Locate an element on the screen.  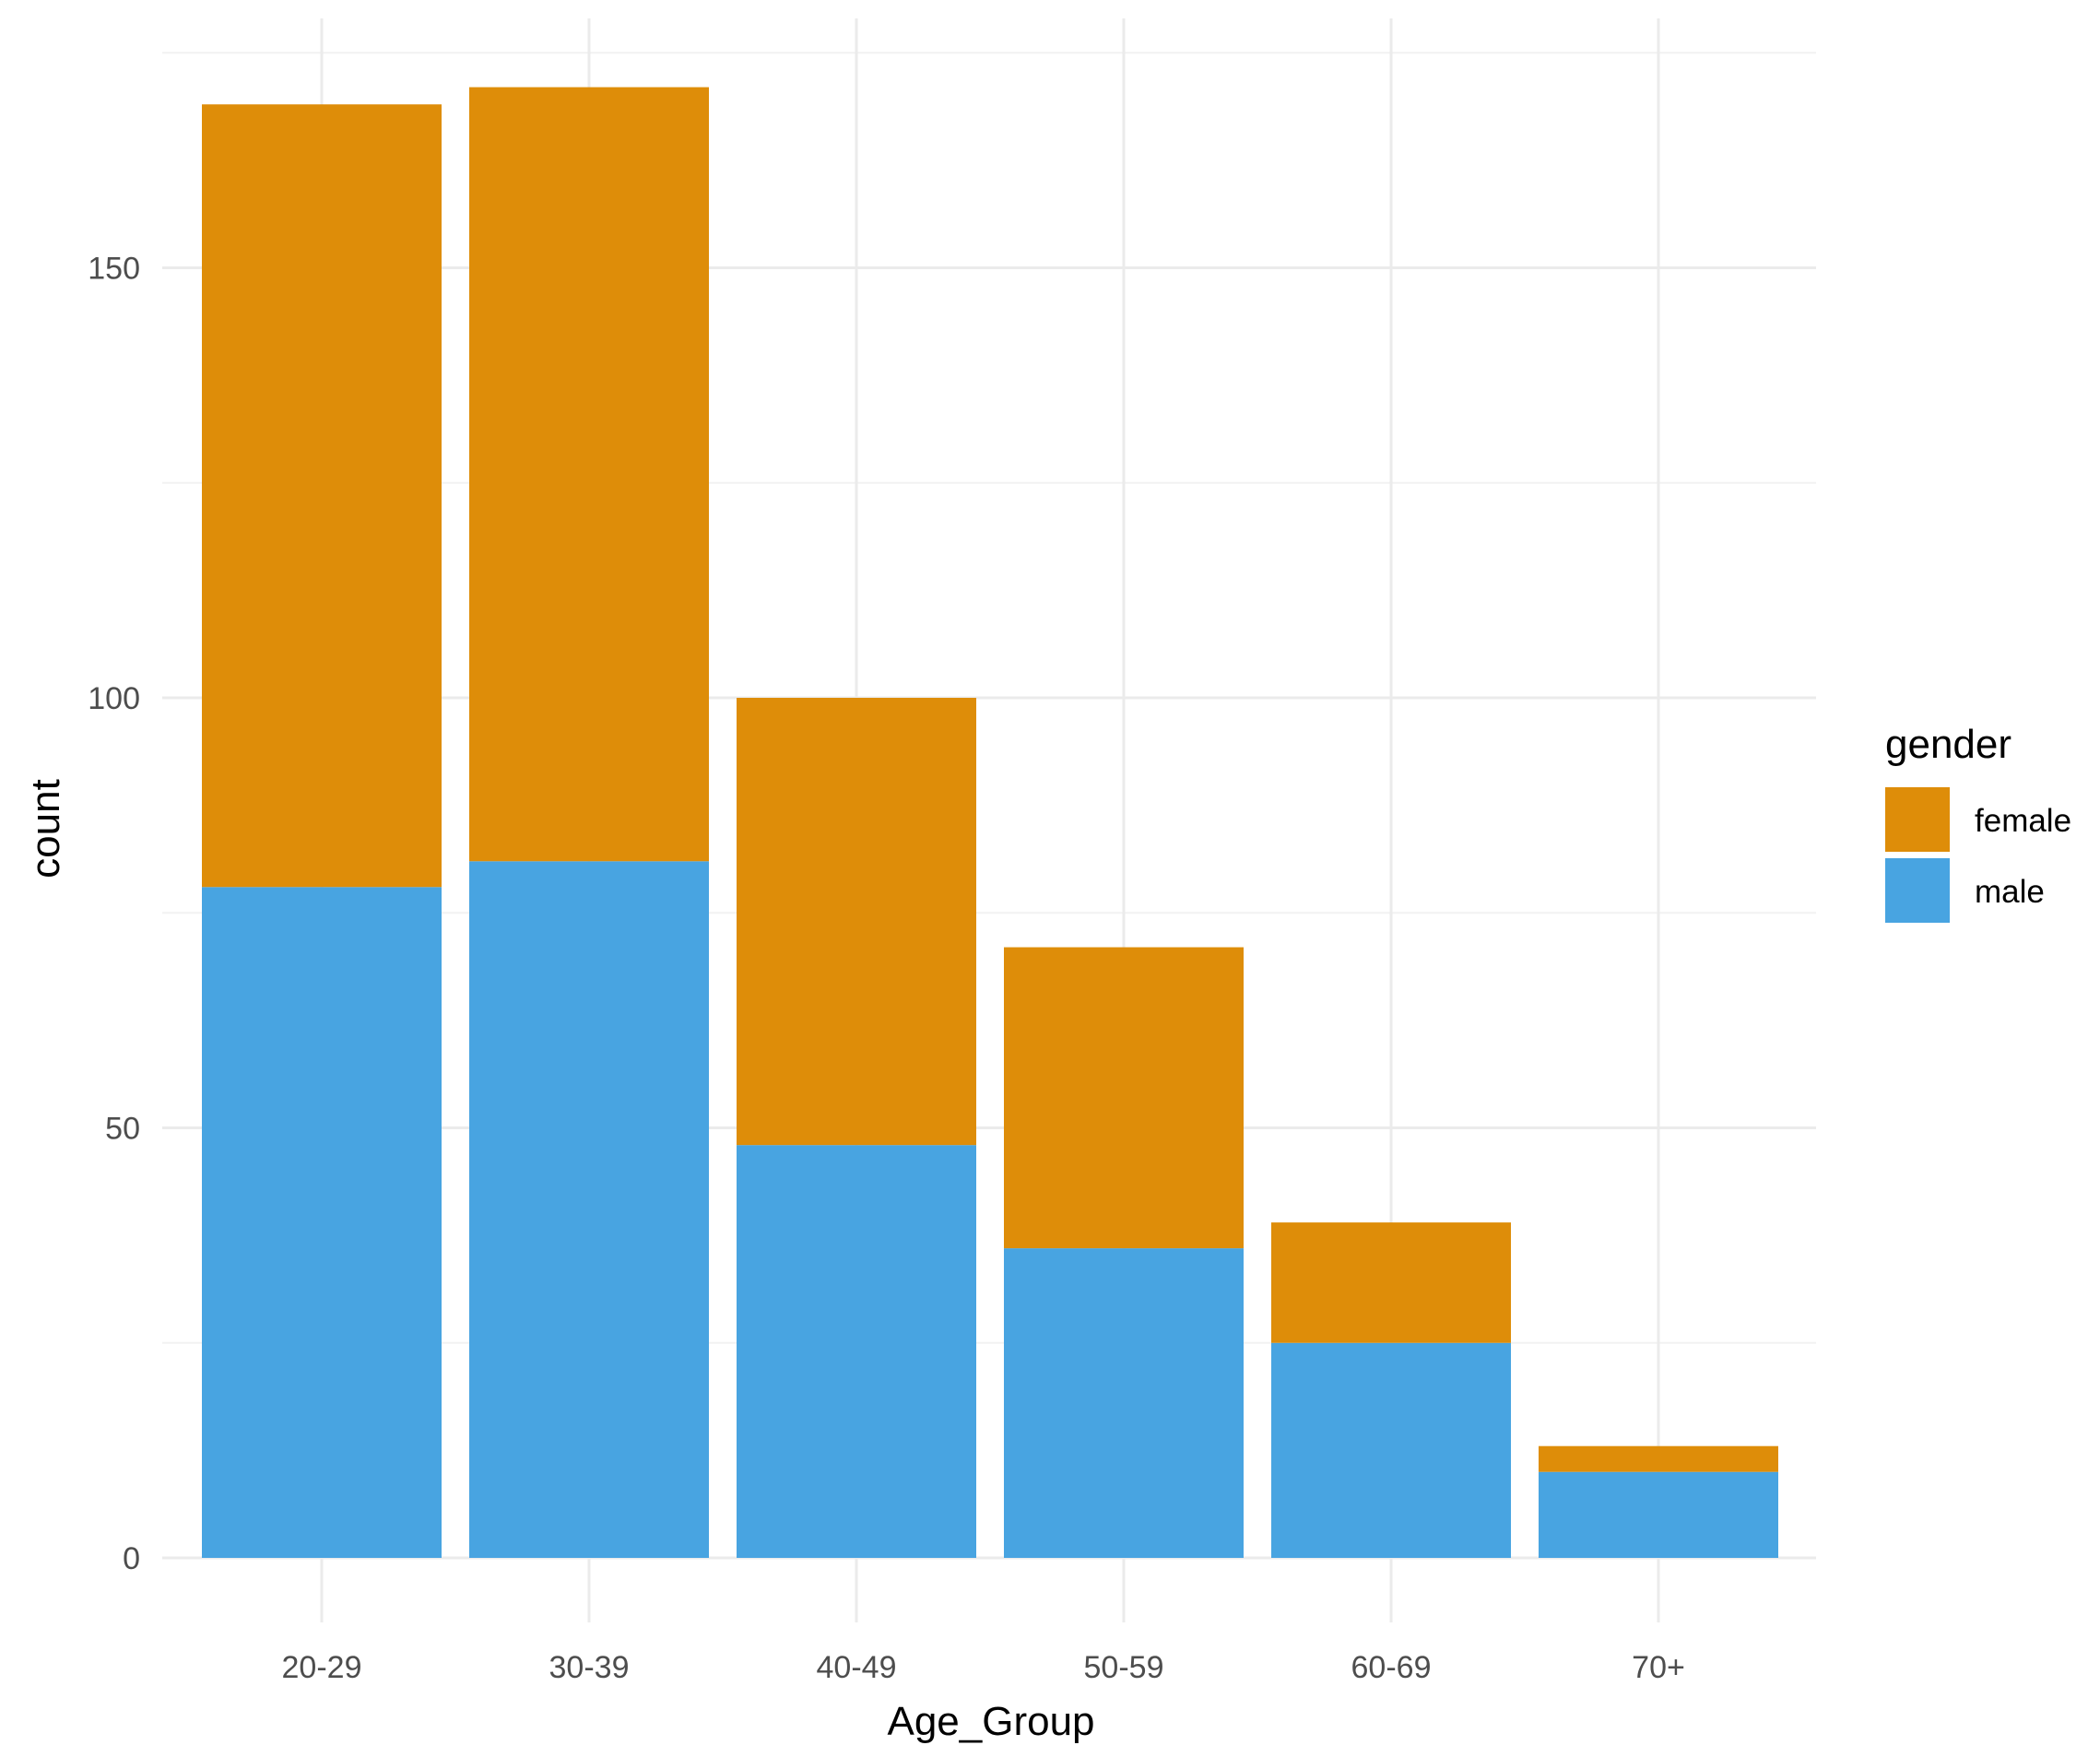
y-tick-label: 0 is located at coordinates (132, 1558).